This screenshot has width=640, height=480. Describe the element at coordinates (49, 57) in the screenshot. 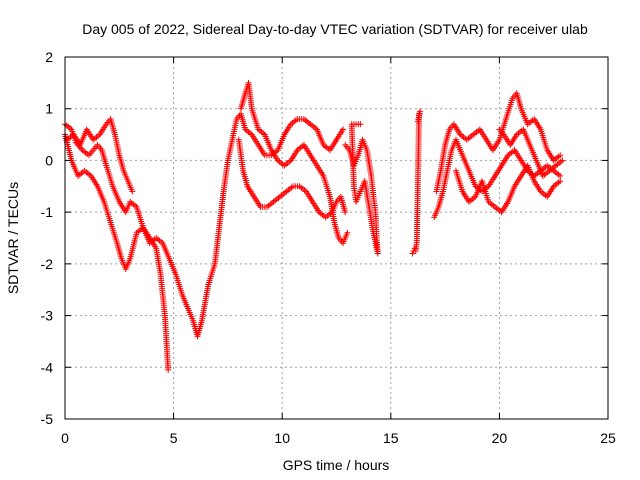

I see `y-tick-label: 2` at that location.